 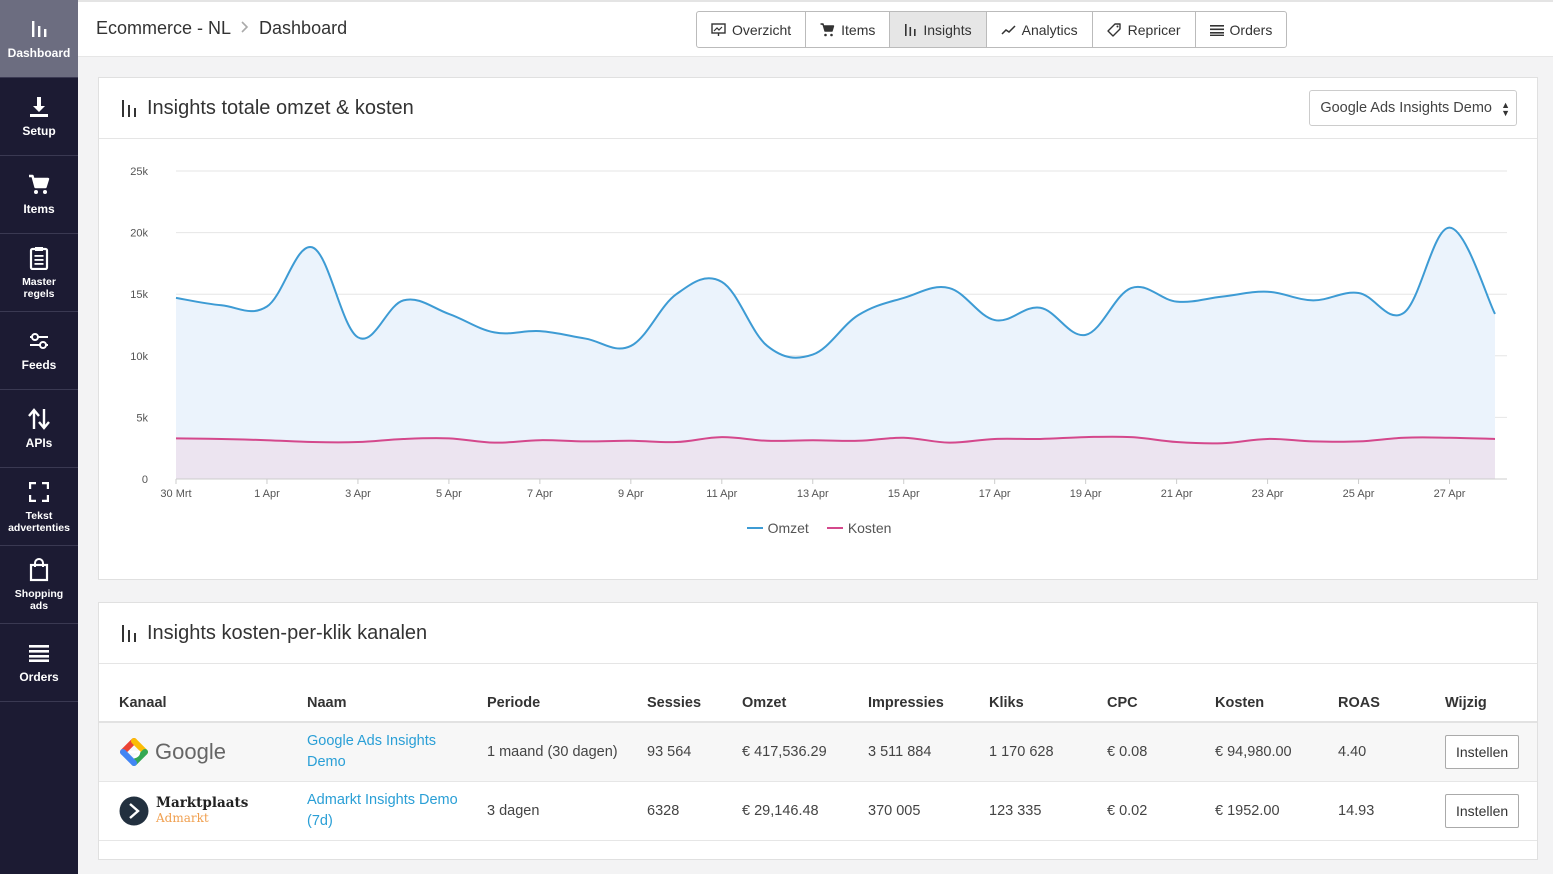 What do you see at coordinates (213, 752) in the screenshot?
I see `google-logo: Google` at bounding box center [213, 752].